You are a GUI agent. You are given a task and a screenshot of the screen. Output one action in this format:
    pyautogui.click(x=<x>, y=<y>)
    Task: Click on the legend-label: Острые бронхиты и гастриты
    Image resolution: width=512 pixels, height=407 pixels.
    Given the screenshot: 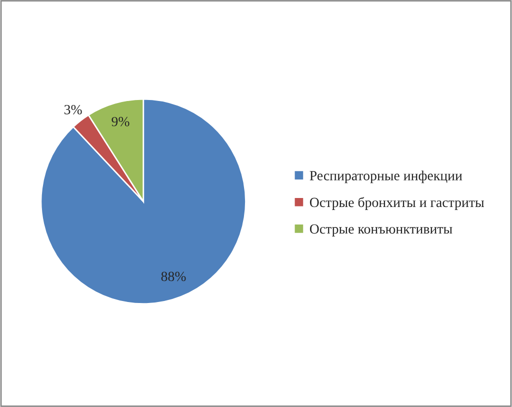 What is the action you would take?
    pyautogui.click(x=397, y=203)
    